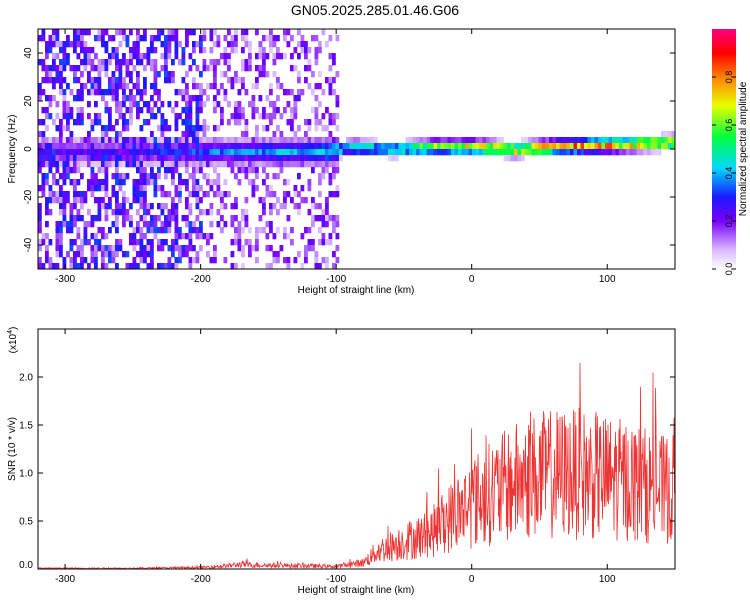 Image resolution: width=750 pixels, height=600 pixels. I want to click on y-tick-label: -40, so click(28, 244).